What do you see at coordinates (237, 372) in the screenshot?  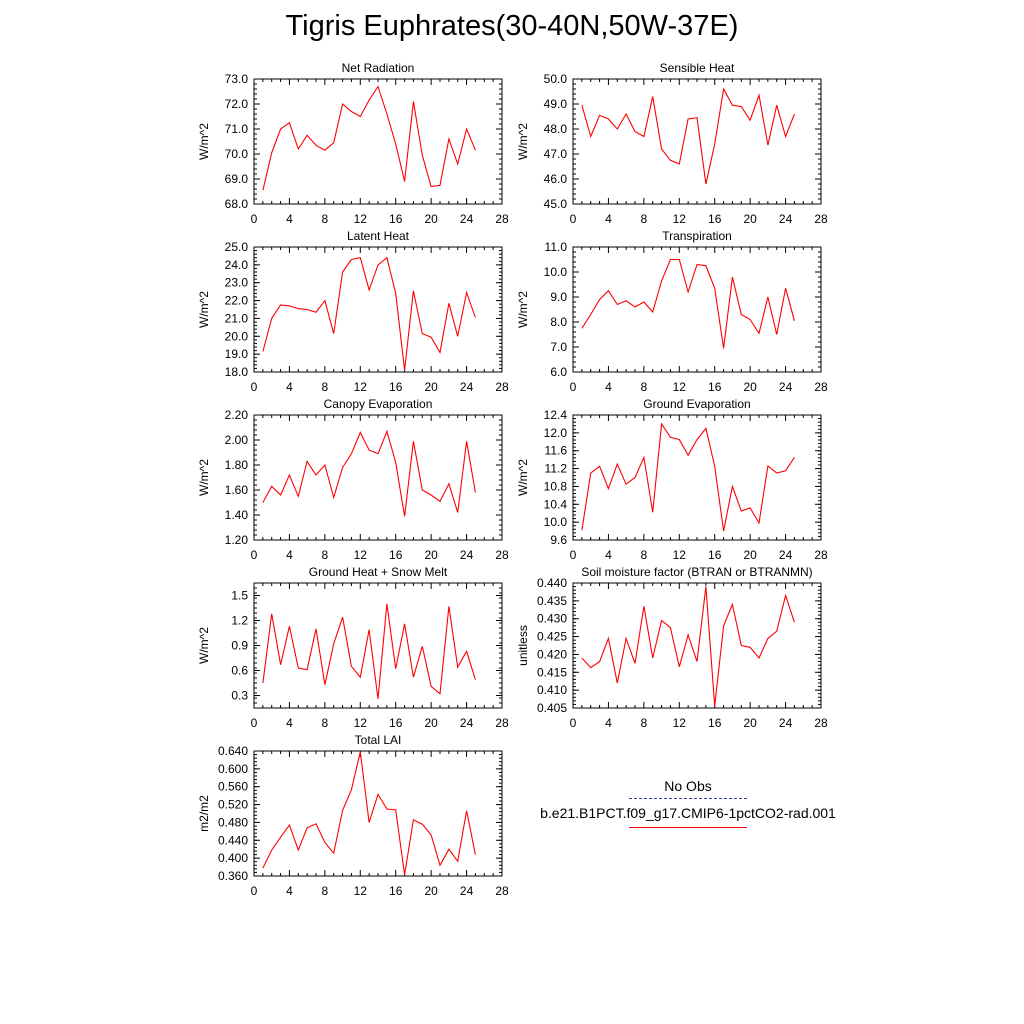 I see `y-tick-label: 18.0` at bounding box center [237, 372].